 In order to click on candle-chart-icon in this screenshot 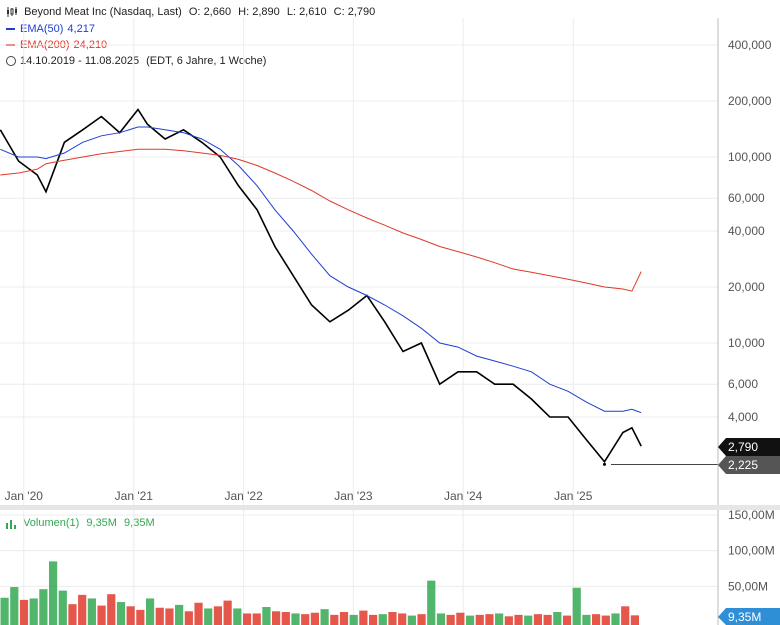, I will do `click(12, 12)`.